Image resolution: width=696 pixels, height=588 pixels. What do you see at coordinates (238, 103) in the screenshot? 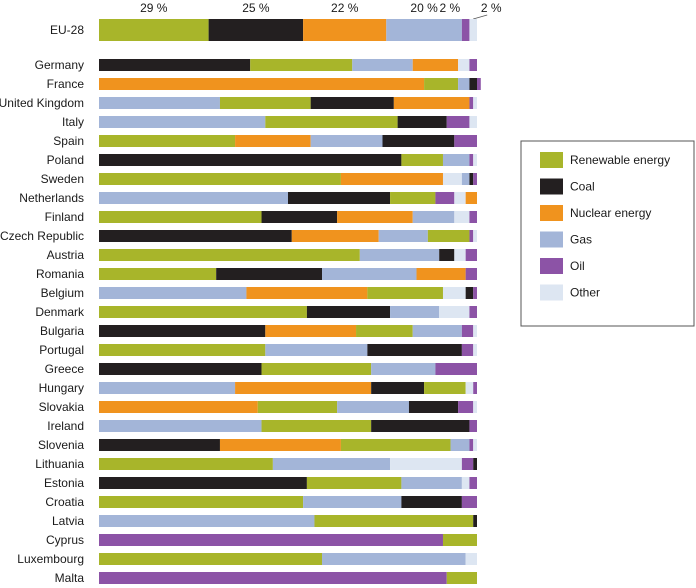
I see `bar-row-united-kingdom: United Kingdom` at bounding box center [238, 103].